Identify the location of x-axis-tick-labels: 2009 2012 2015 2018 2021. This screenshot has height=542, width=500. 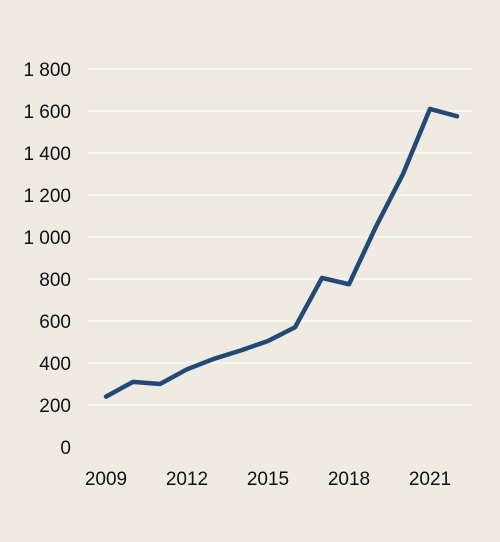
(268, 479).